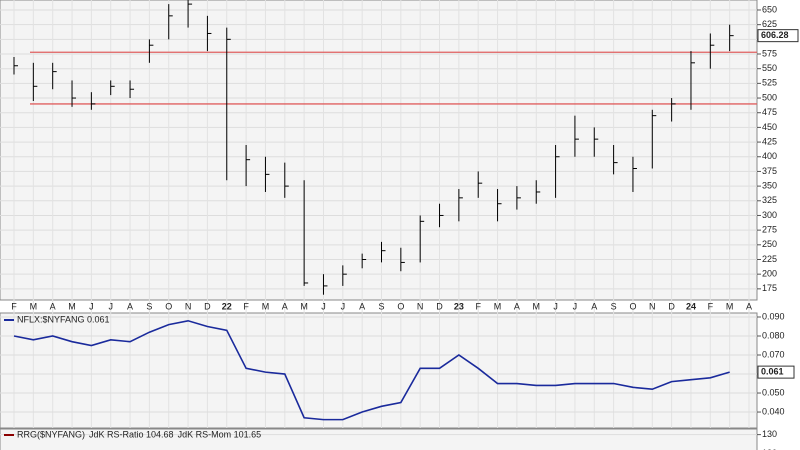 The image size is (800, 450). What do you see at coordinates (769, 68) in the screenshot?
I see `y-tick-label: 550` at bounding box center [769, 68].